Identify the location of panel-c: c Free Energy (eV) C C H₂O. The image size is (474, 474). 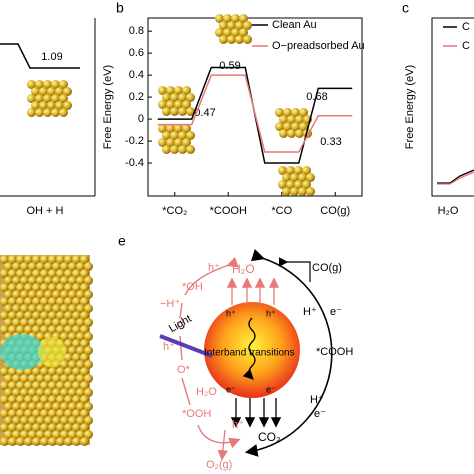
(438, 108).